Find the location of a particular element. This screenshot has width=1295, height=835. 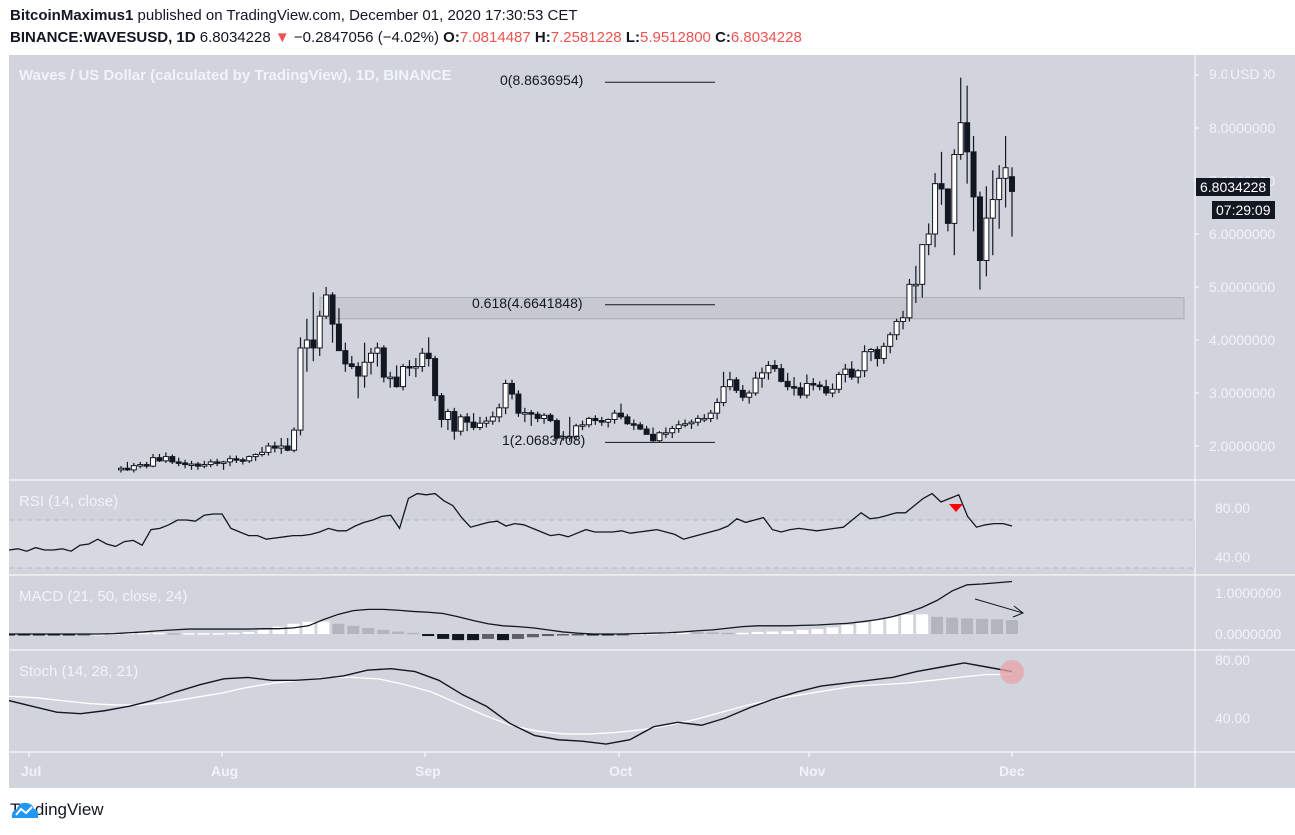

macd-pane-title: MACD (21, 50, close, 24) is located at coordinates (103, 596).